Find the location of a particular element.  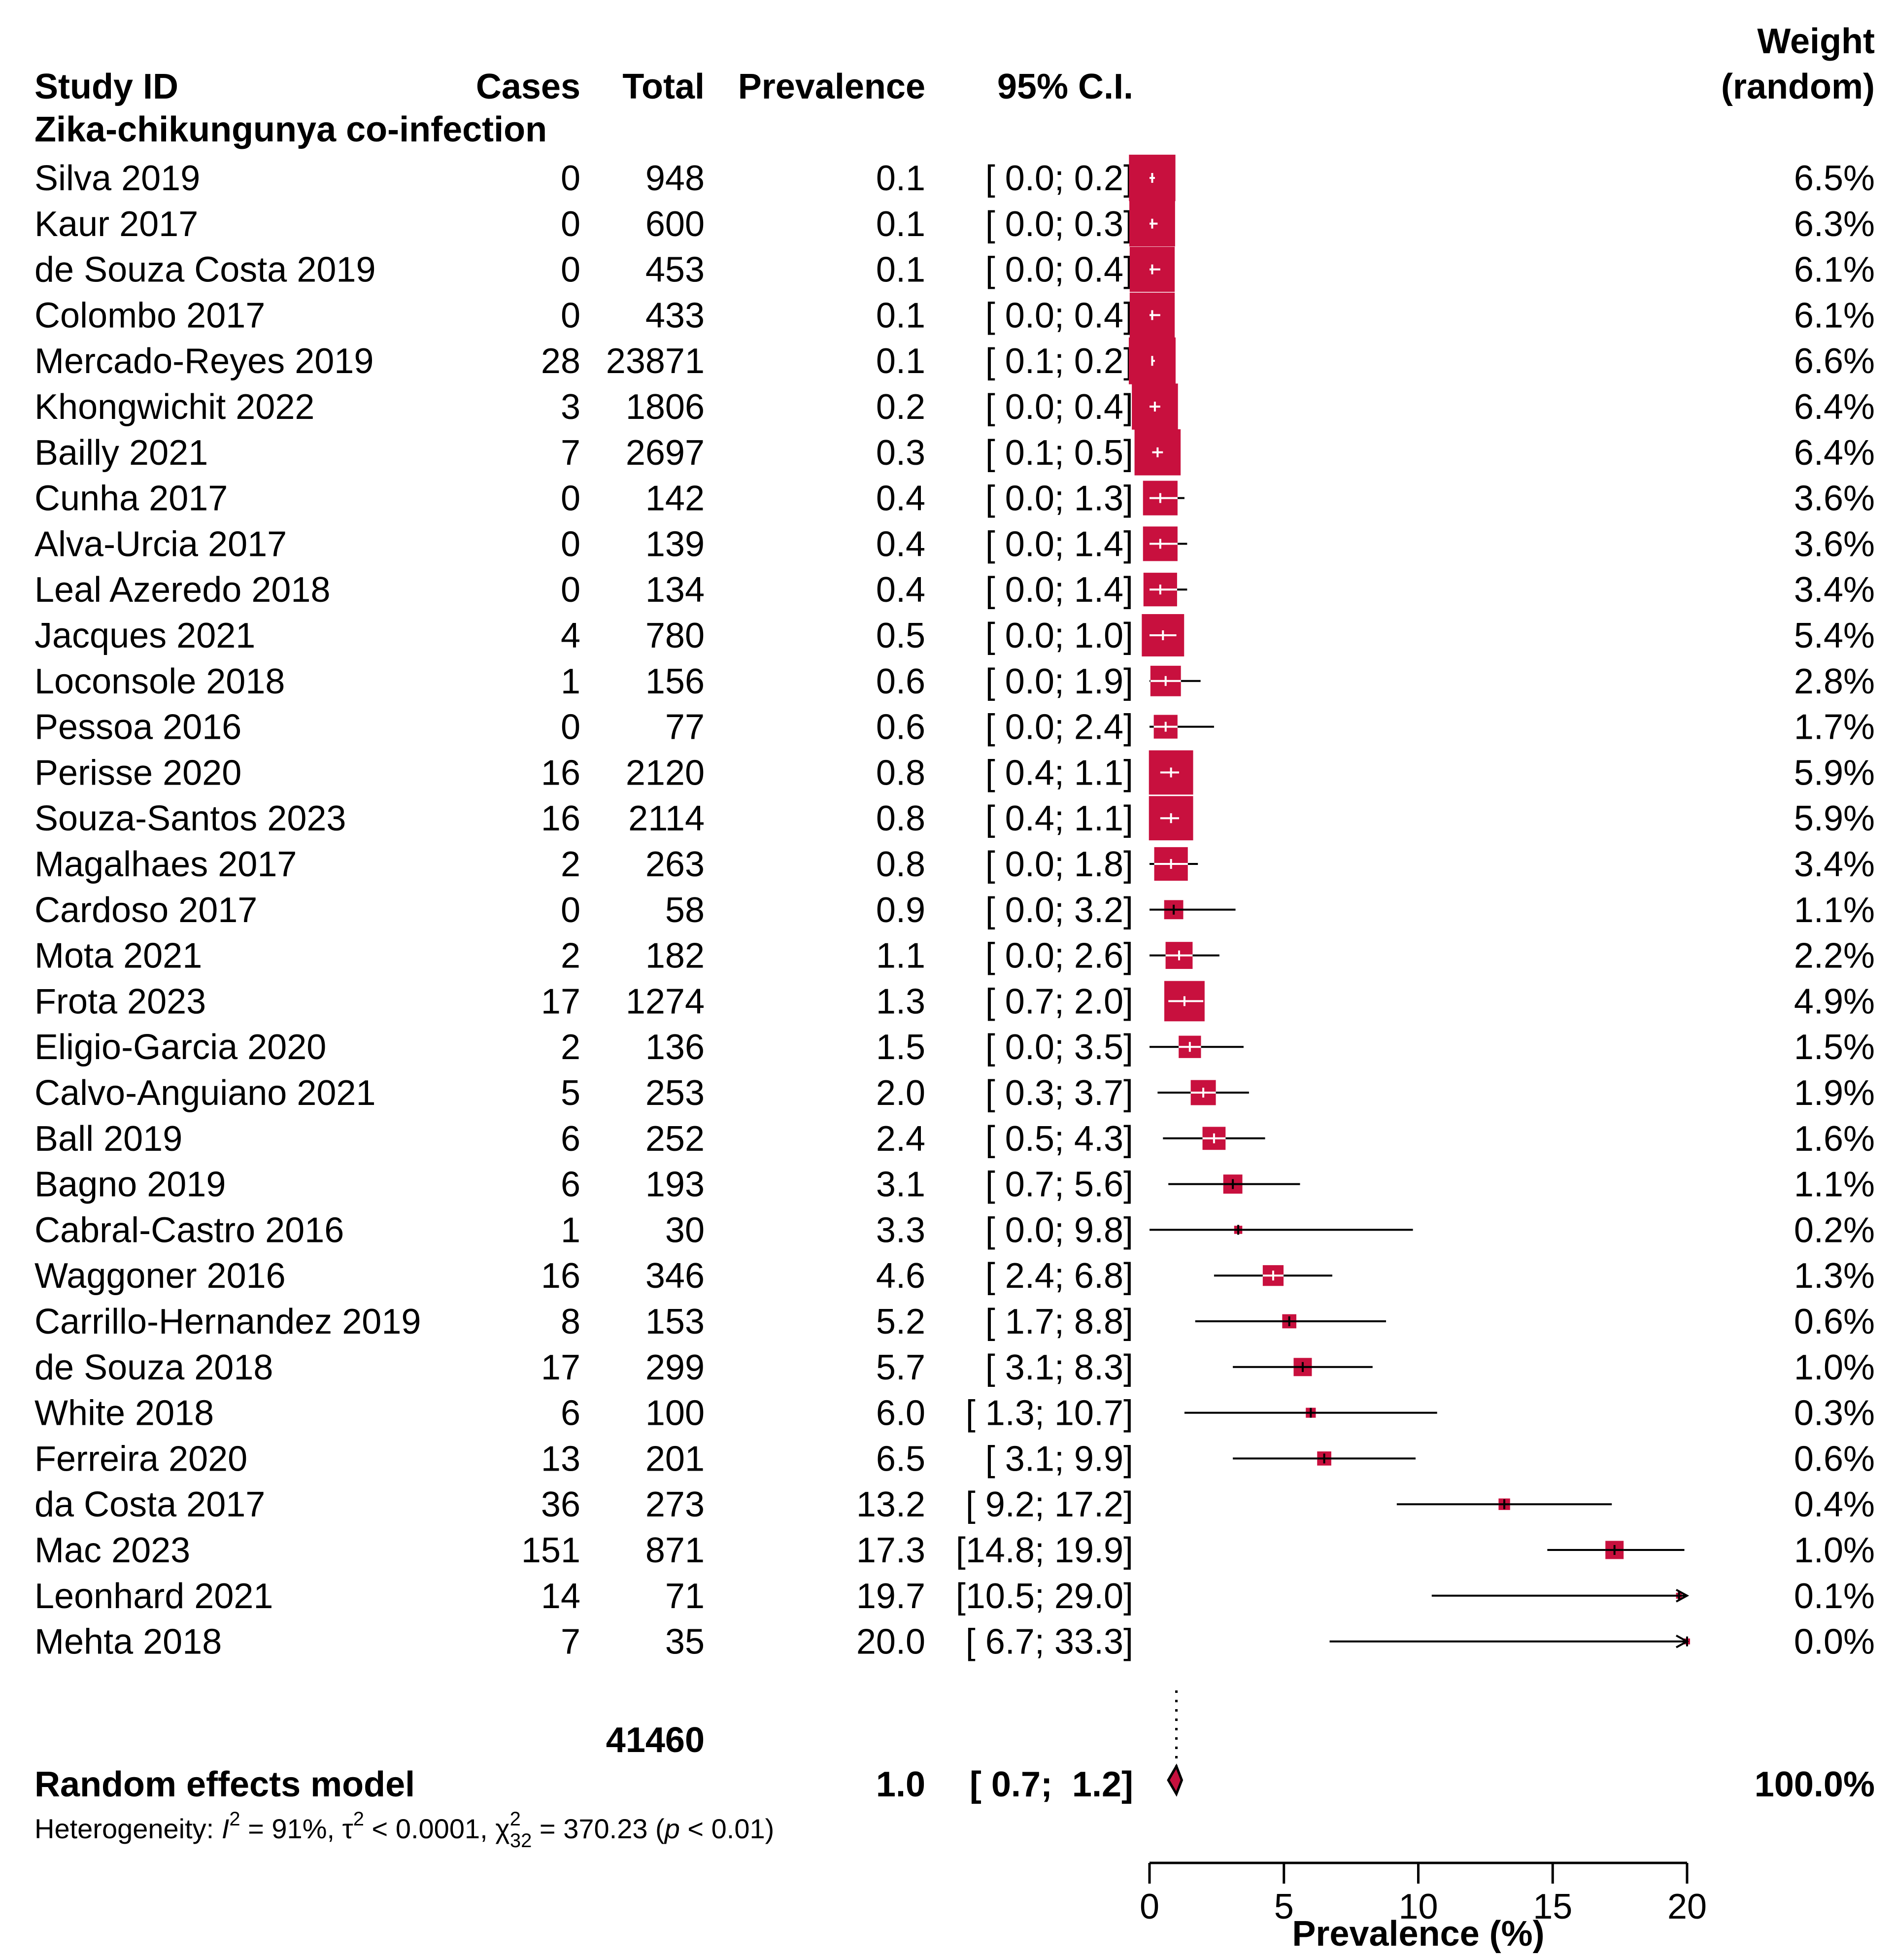

study-name: Mota 2021 is located at coordinates (118, 956).